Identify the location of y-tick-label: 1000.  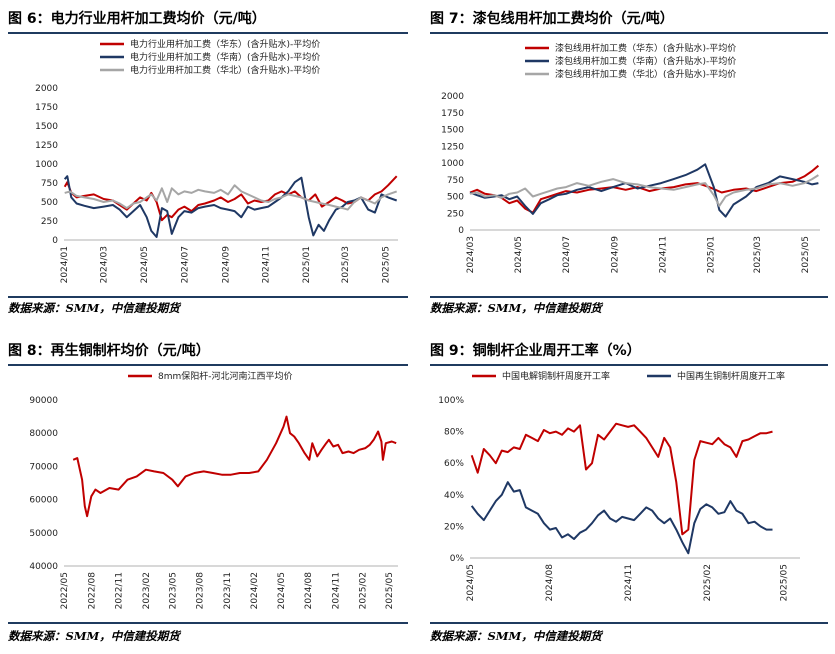
(452, 164).